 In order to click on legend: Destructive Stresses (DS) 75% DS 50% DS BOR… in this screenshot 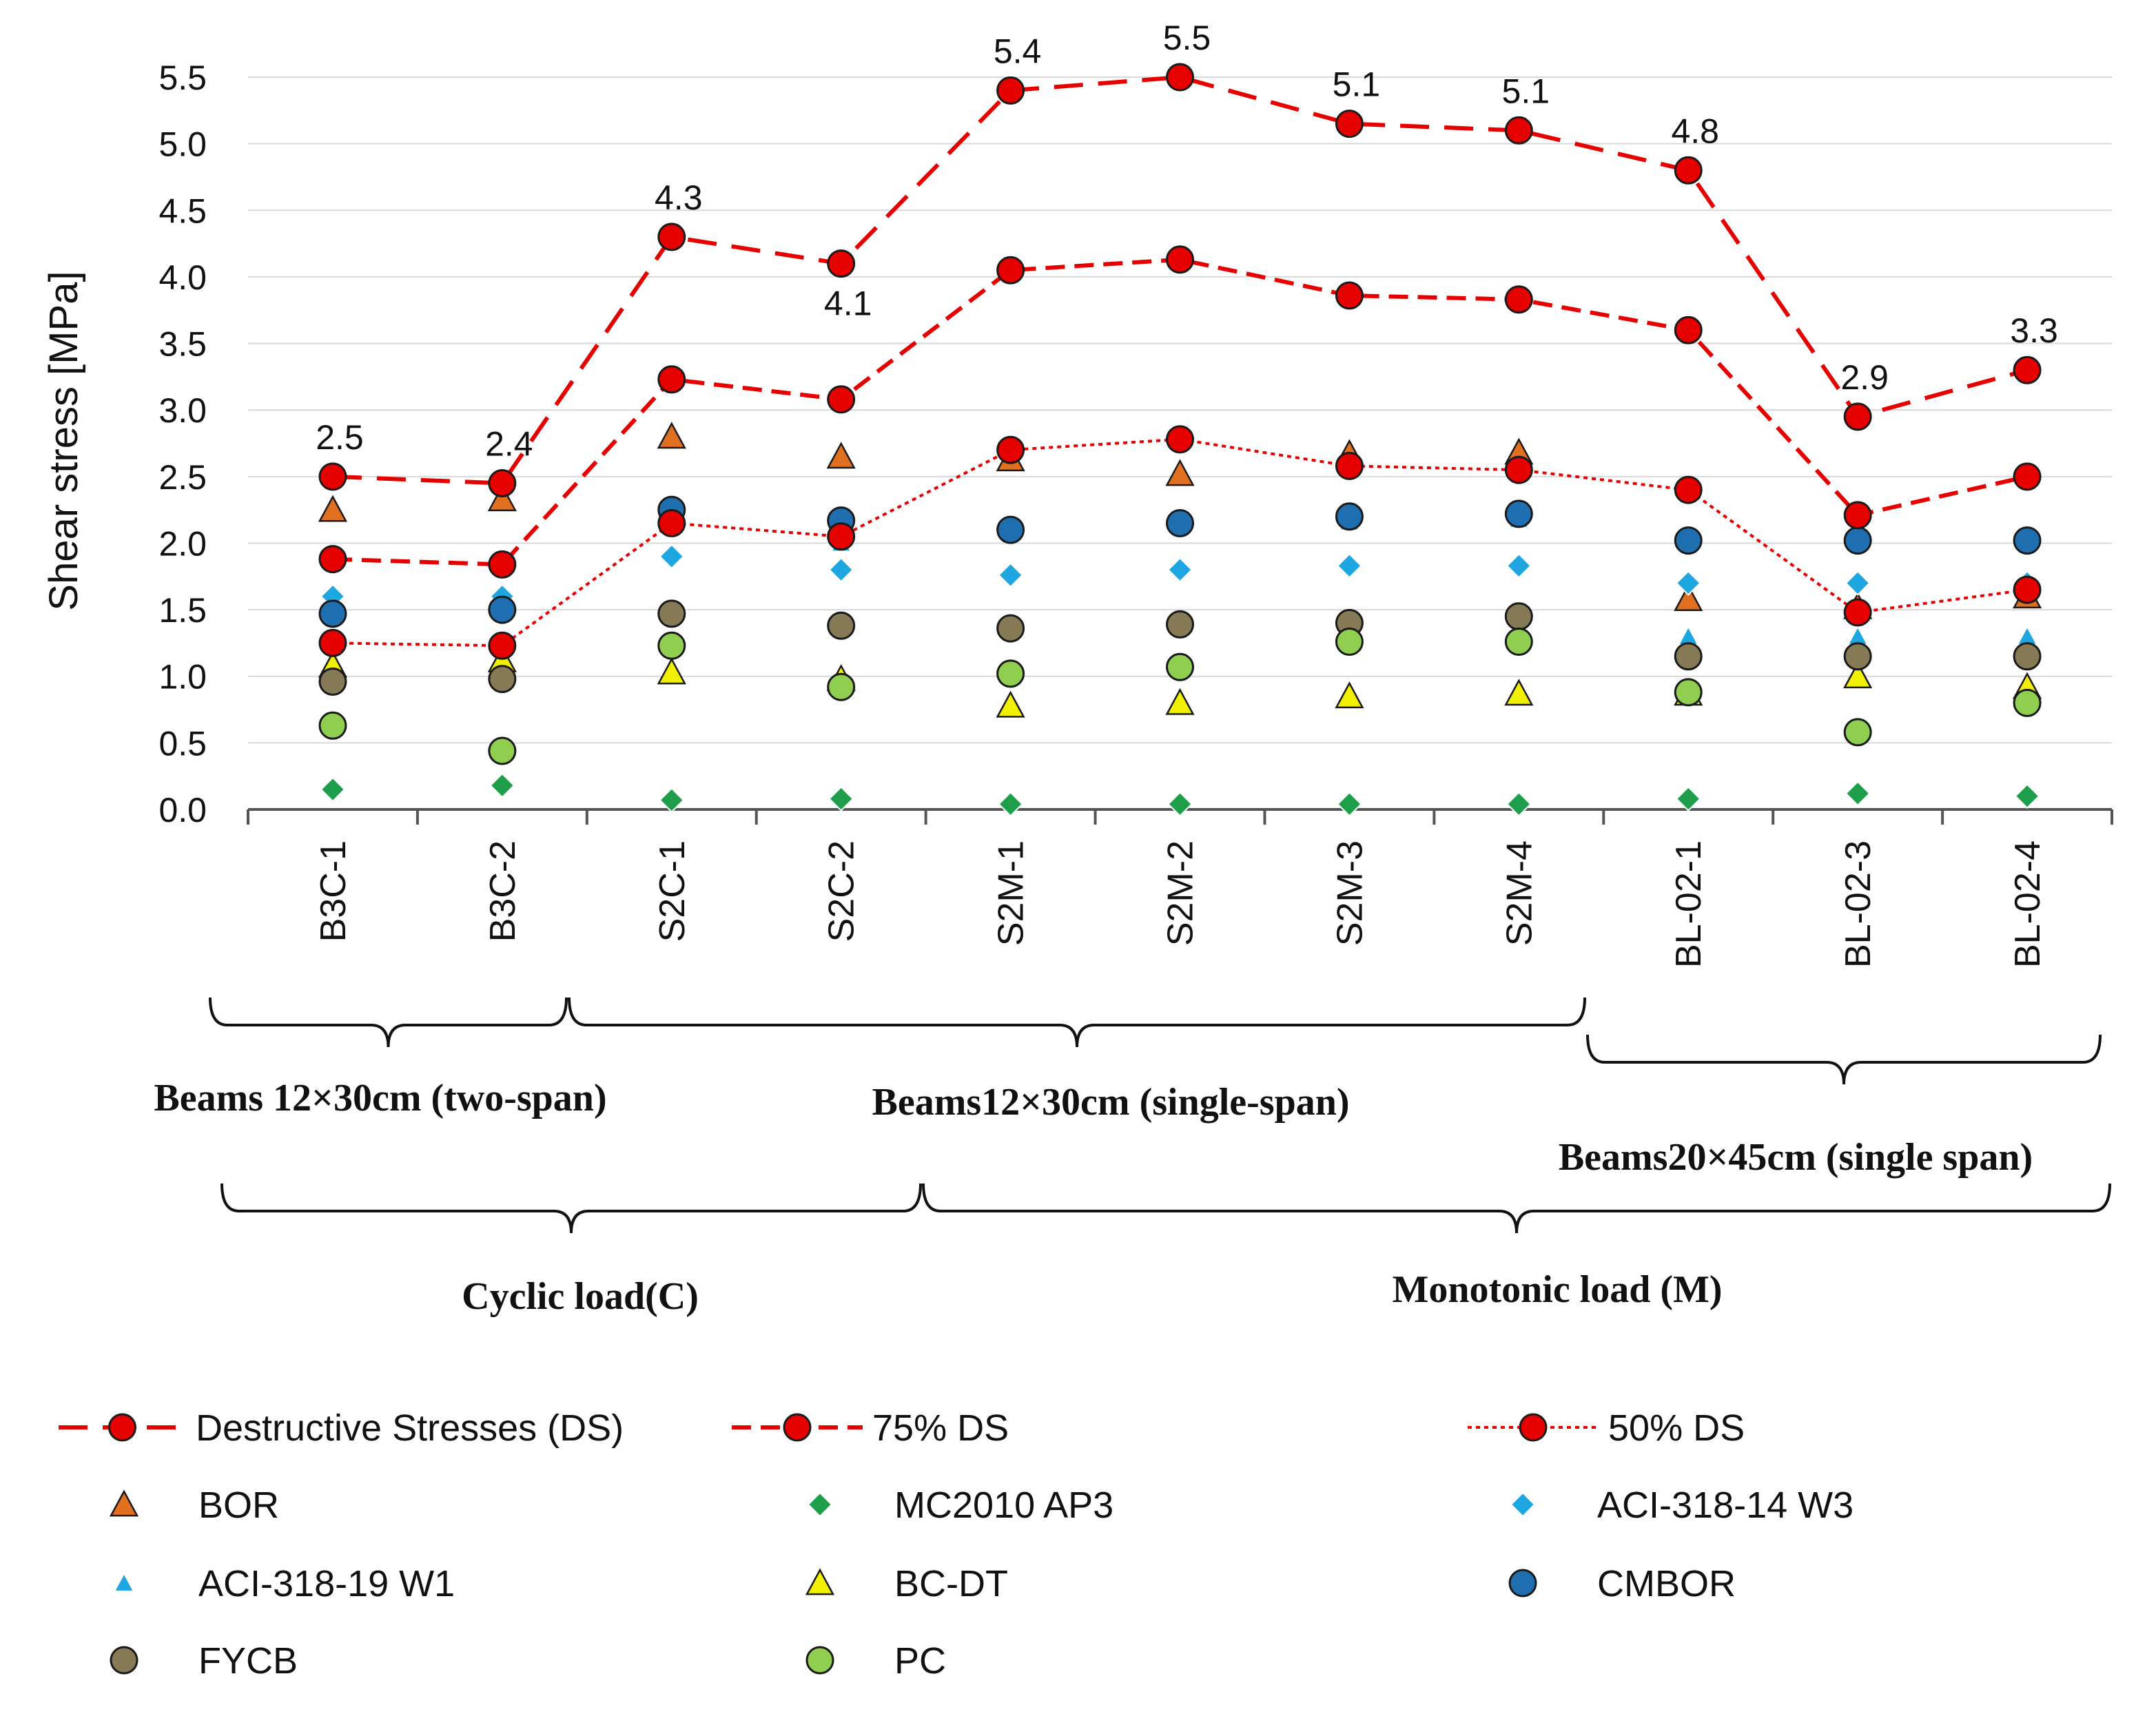, I will do `click(956, 1544)`.